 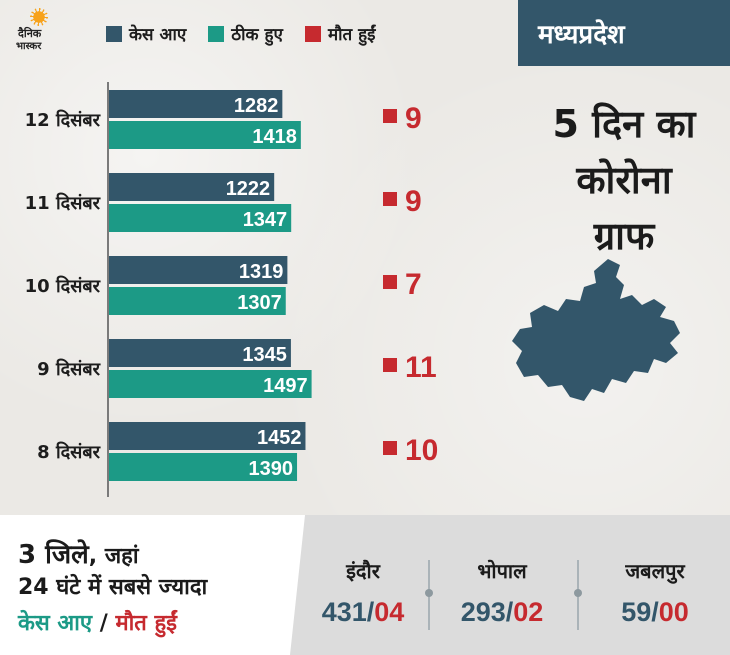 What do you see at coordinates (271, 469) in the screenshot?
I see `bar-label-recovered: 1390` at bounding box center [271, 469].